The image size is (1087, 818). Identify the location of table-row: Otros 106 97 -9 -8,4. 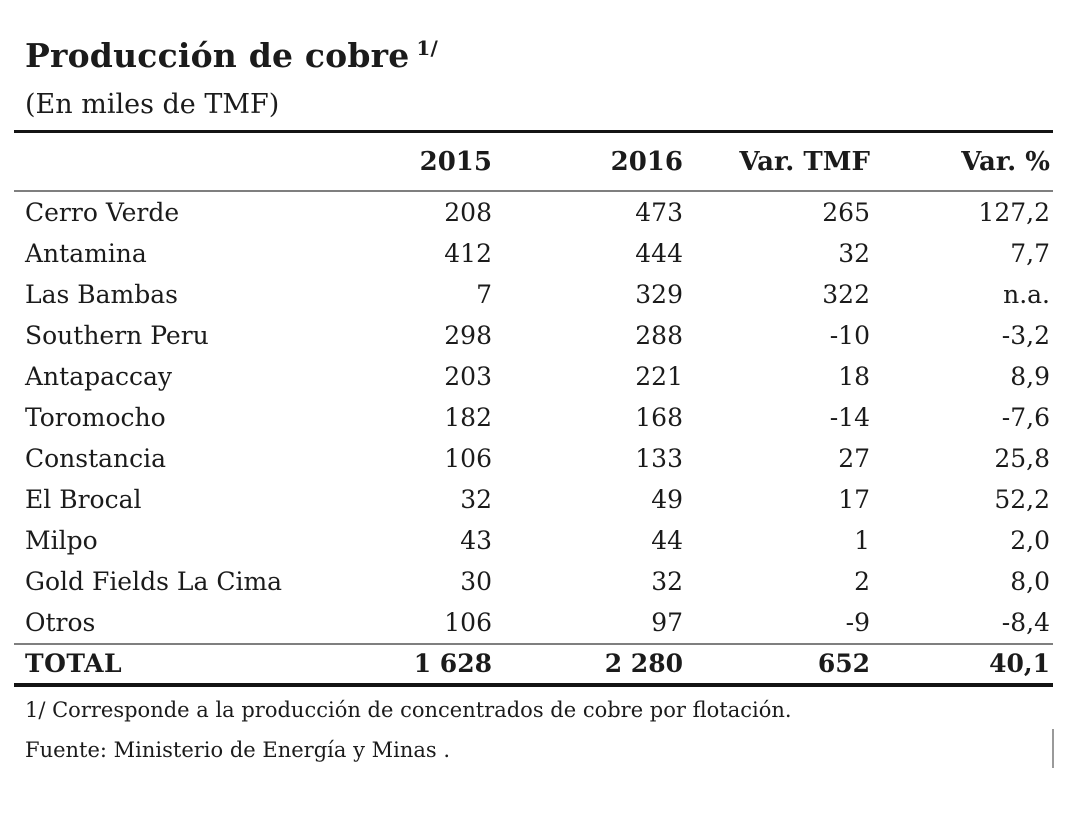
(533, 623).